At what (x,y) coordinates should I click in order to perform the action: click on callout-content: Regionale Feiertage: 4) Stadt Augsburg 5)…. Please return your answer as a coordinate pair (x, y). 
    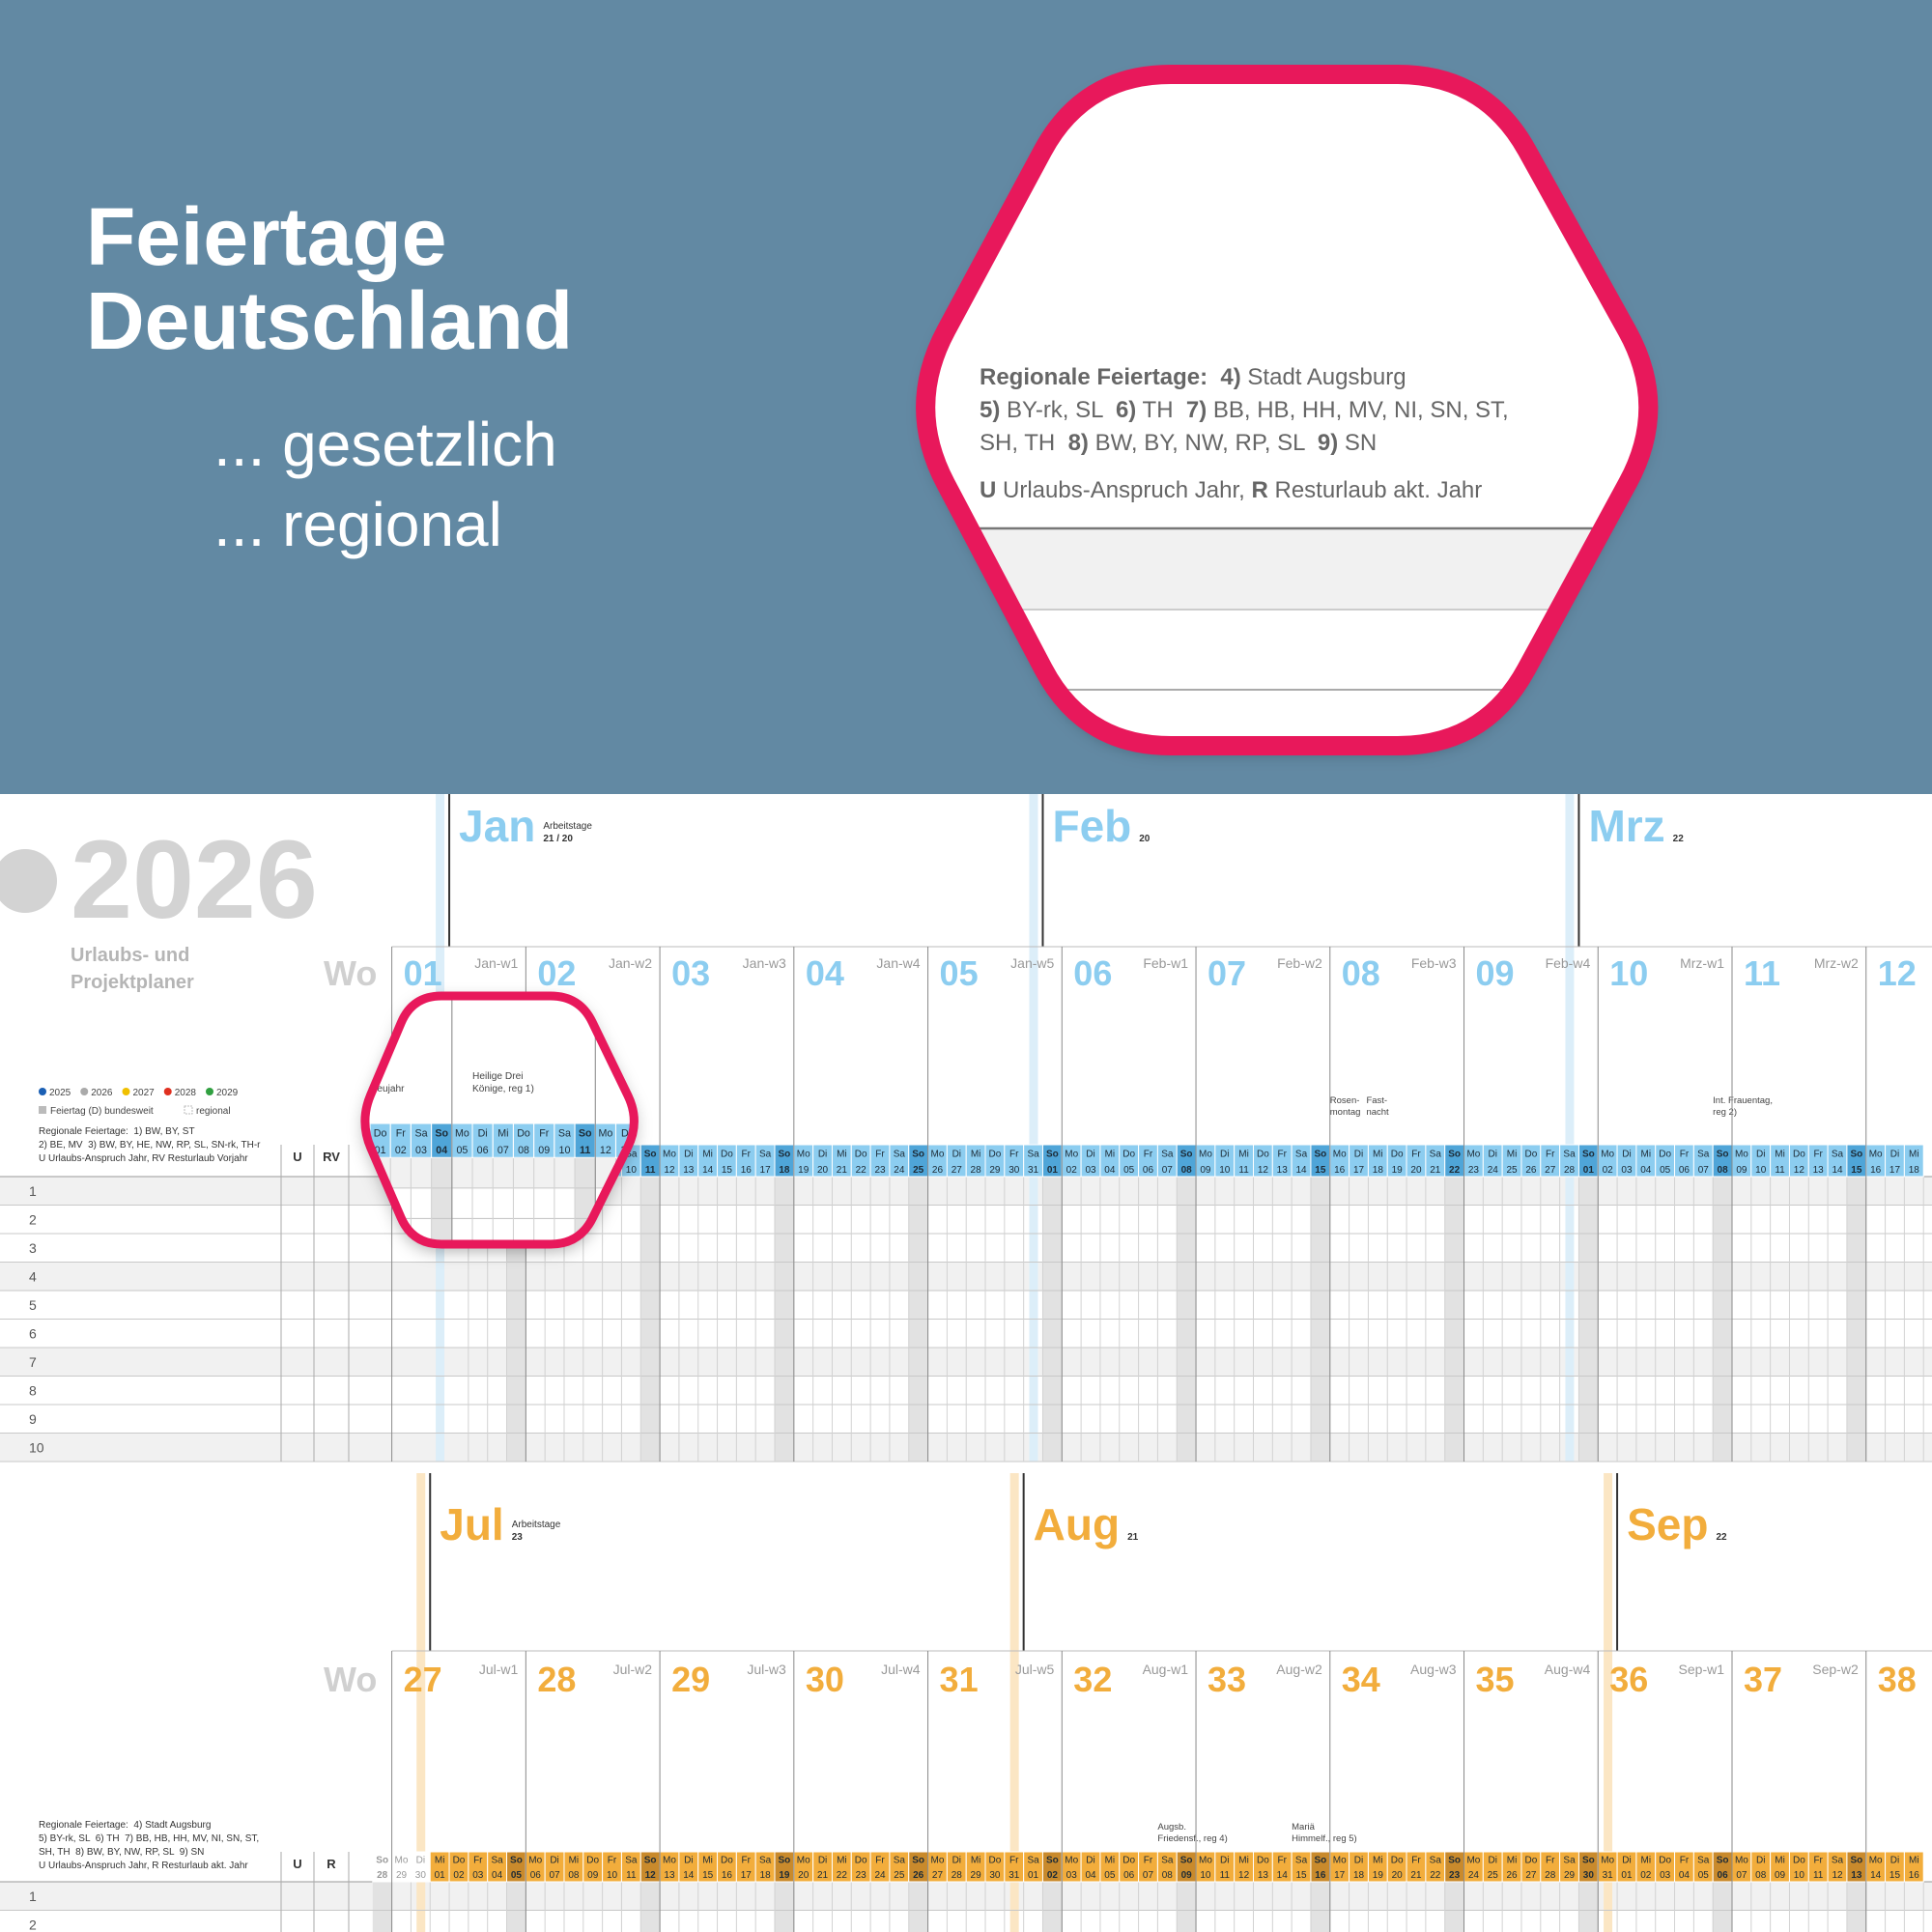
    Looking at the image, I should click on (1287, 527).